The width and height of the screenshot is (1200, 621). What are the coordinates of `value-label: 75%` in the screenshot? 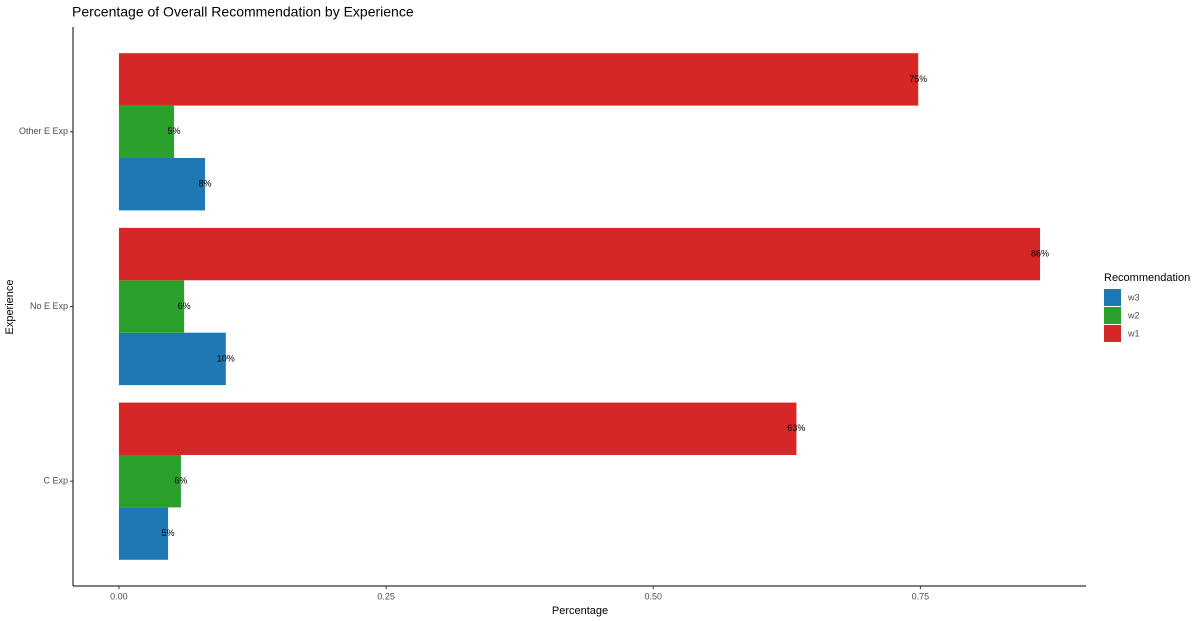 It's located at (918, 79).